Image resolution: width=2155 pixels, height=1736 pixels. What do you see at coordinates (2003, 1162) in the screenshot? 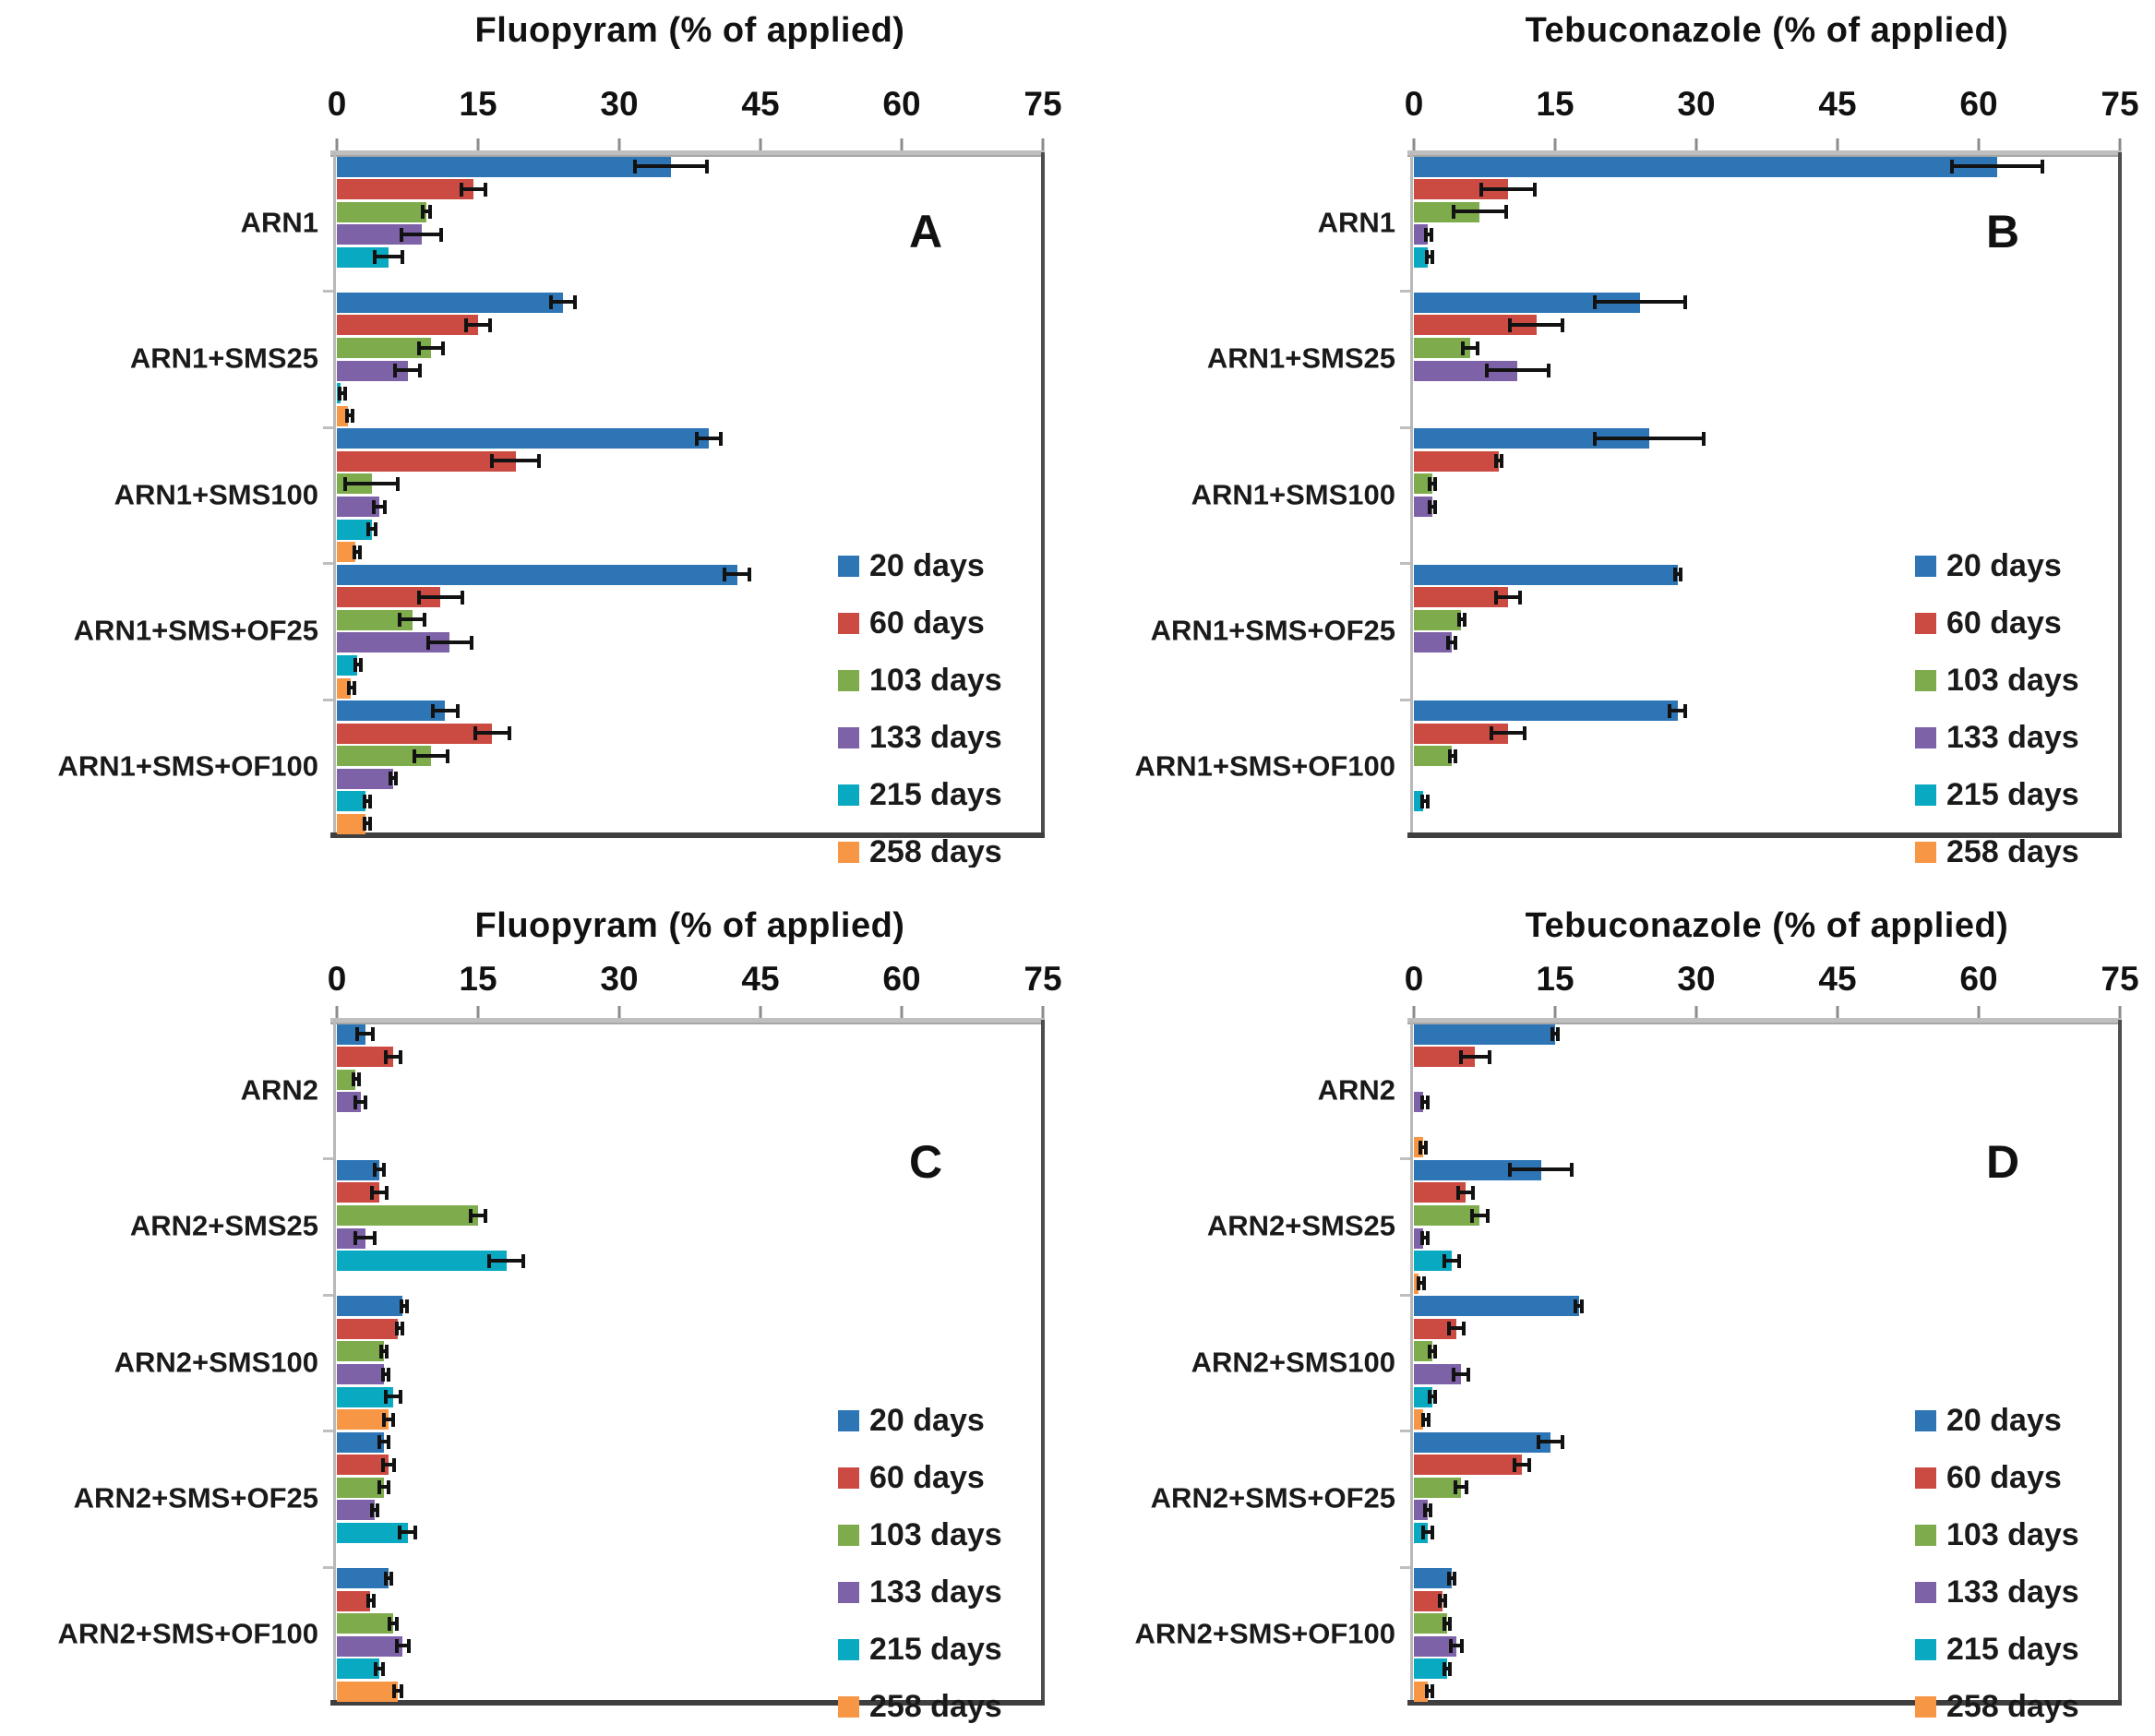
I see `panel-d-letter: D` at bounding box center [2003, 1162].